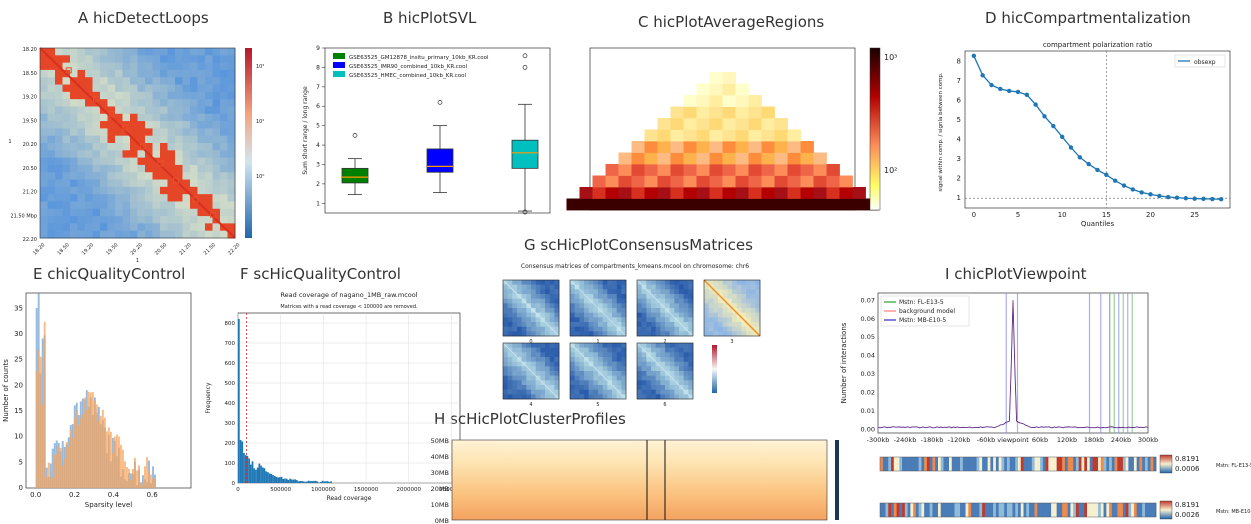  I want to click on legend-label: Mstn: FL-E13-5, so click(921, 302).